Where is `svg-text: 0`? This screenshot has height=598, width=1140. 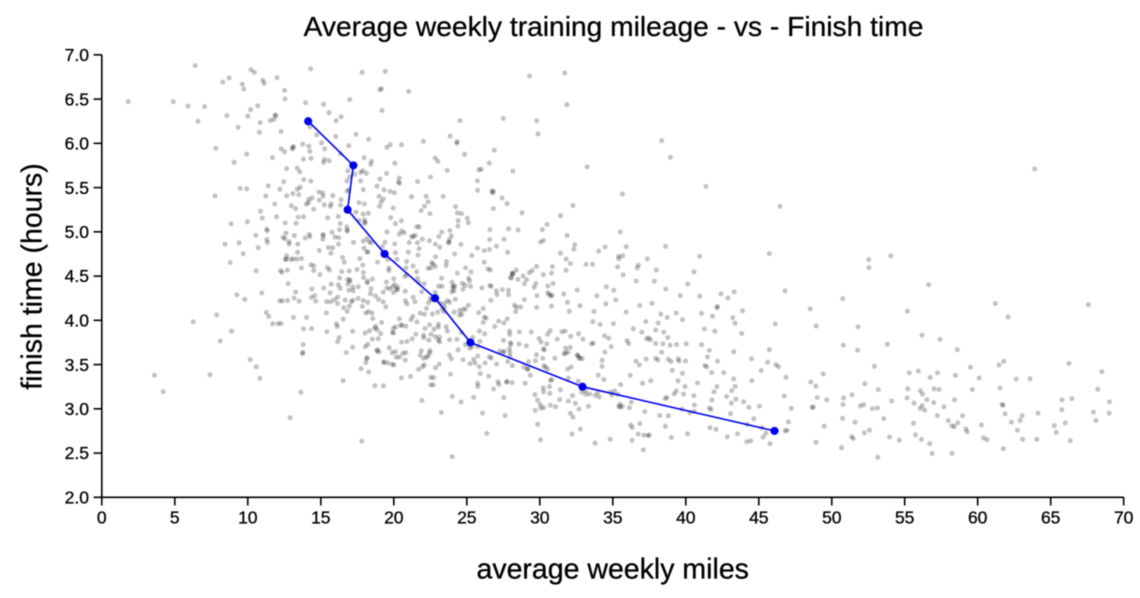 svg-text: 0 is located at coordinates (102, 518).